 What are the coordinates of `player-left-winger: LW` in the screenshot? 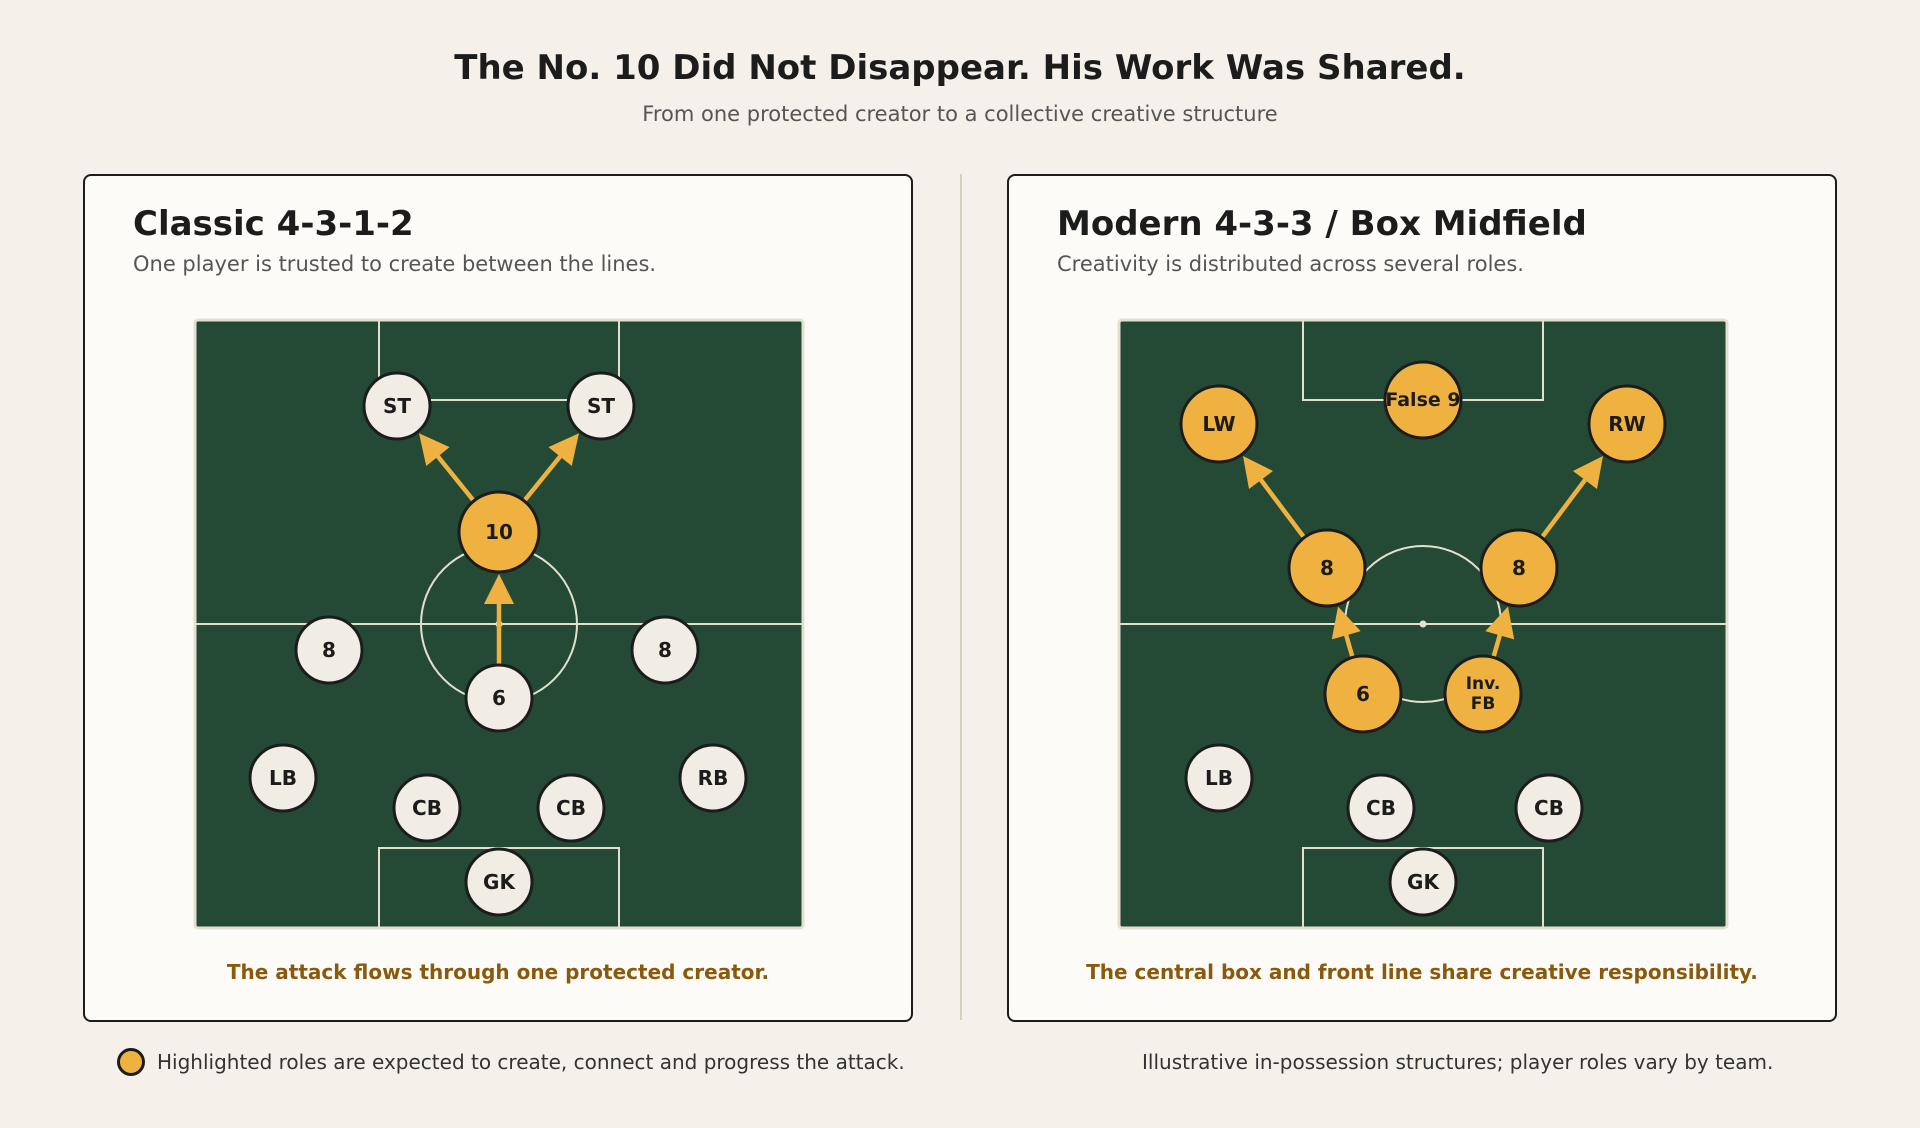 It's located at (1219, 424).